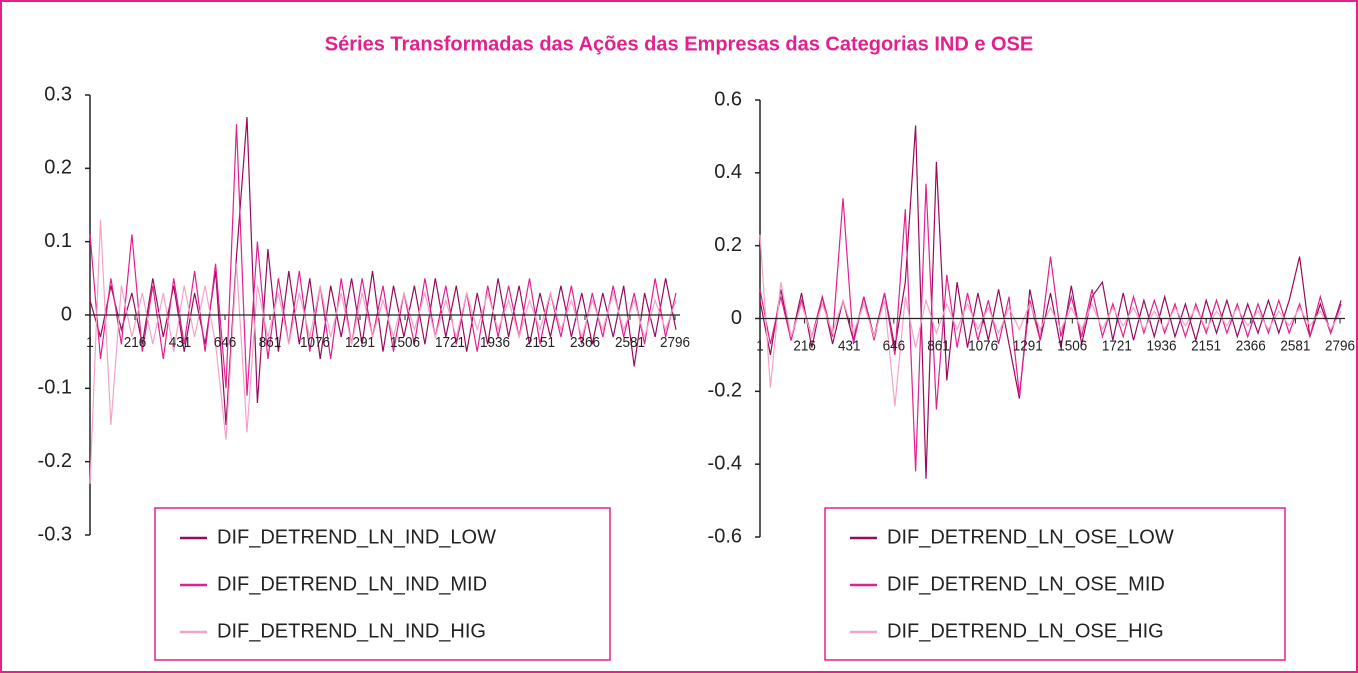 The height and width of the screenshot is (673, 1358). What do you see at coordinates (58, 241) in the screenshot?
I see `y-tick-label: 0.1` at bounding box center [58, 241].